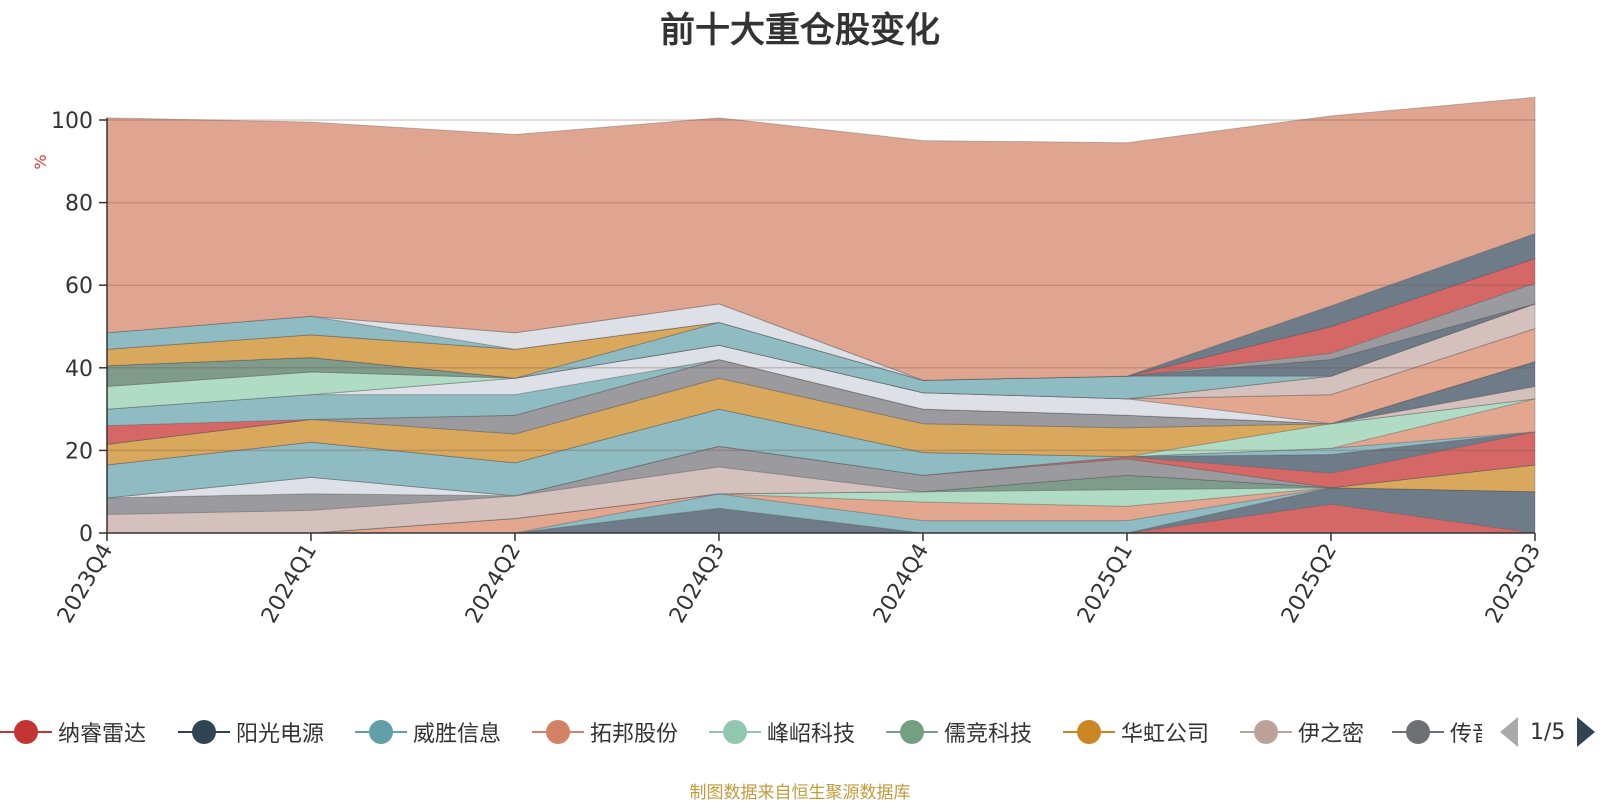 This screenshot has width=1600, height=803. What do you see at coordinates (800, 793) in the screenshot?
I see `source-note: 制图数据来自恒生聚源数据库` at bounding box center [800, 793].